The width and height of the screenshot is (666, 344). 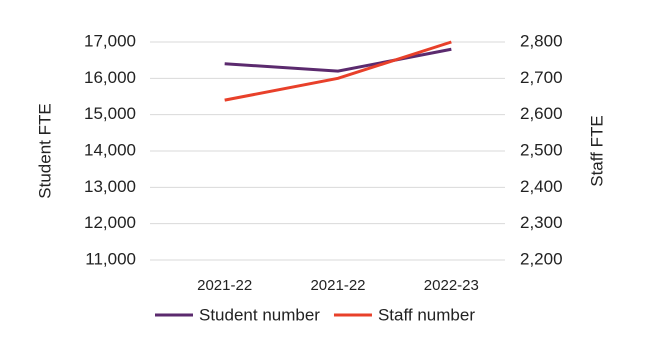 What do you see at coordinates (426, 314) in the screenshot?
I see `legend-label: Staff number` at bounding box center [426, 314].